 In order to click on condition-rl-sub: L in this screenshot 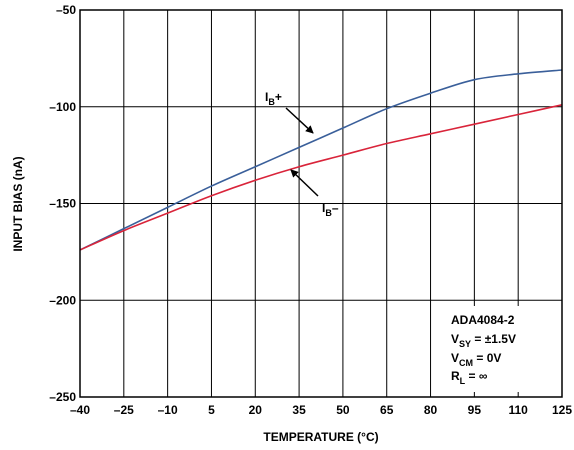, I will do `click(463, 381)`.